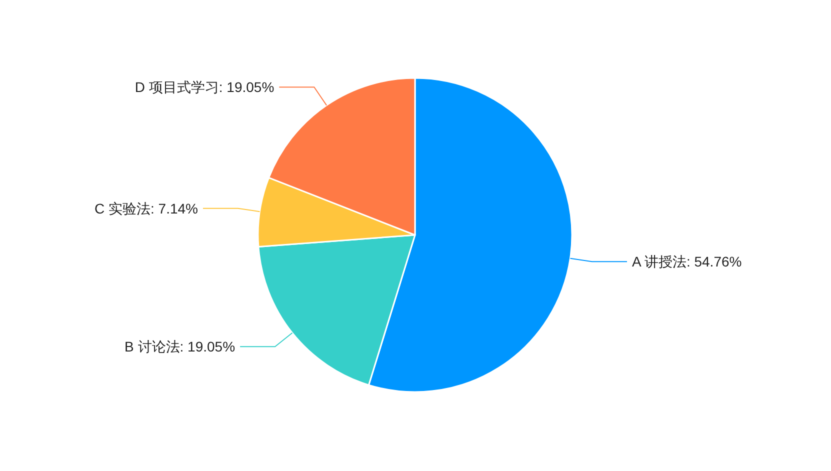  I want to click on slice-label: D 项目式学习: 19.05%, so click(204, 87).